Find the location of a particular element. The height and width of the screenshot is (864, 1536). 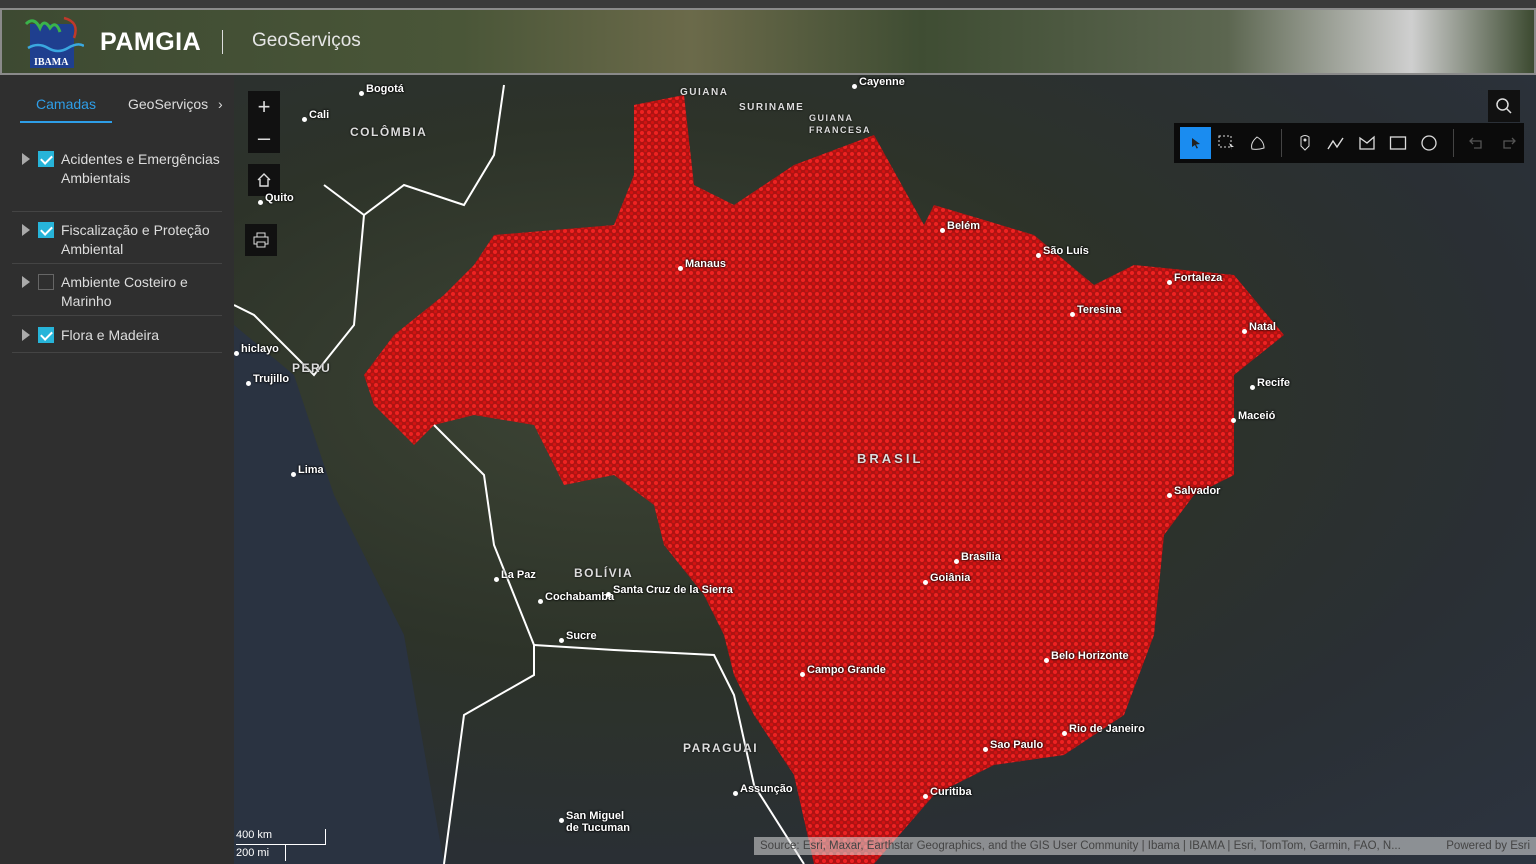

undo-button is located at coordinates (1477, 143).